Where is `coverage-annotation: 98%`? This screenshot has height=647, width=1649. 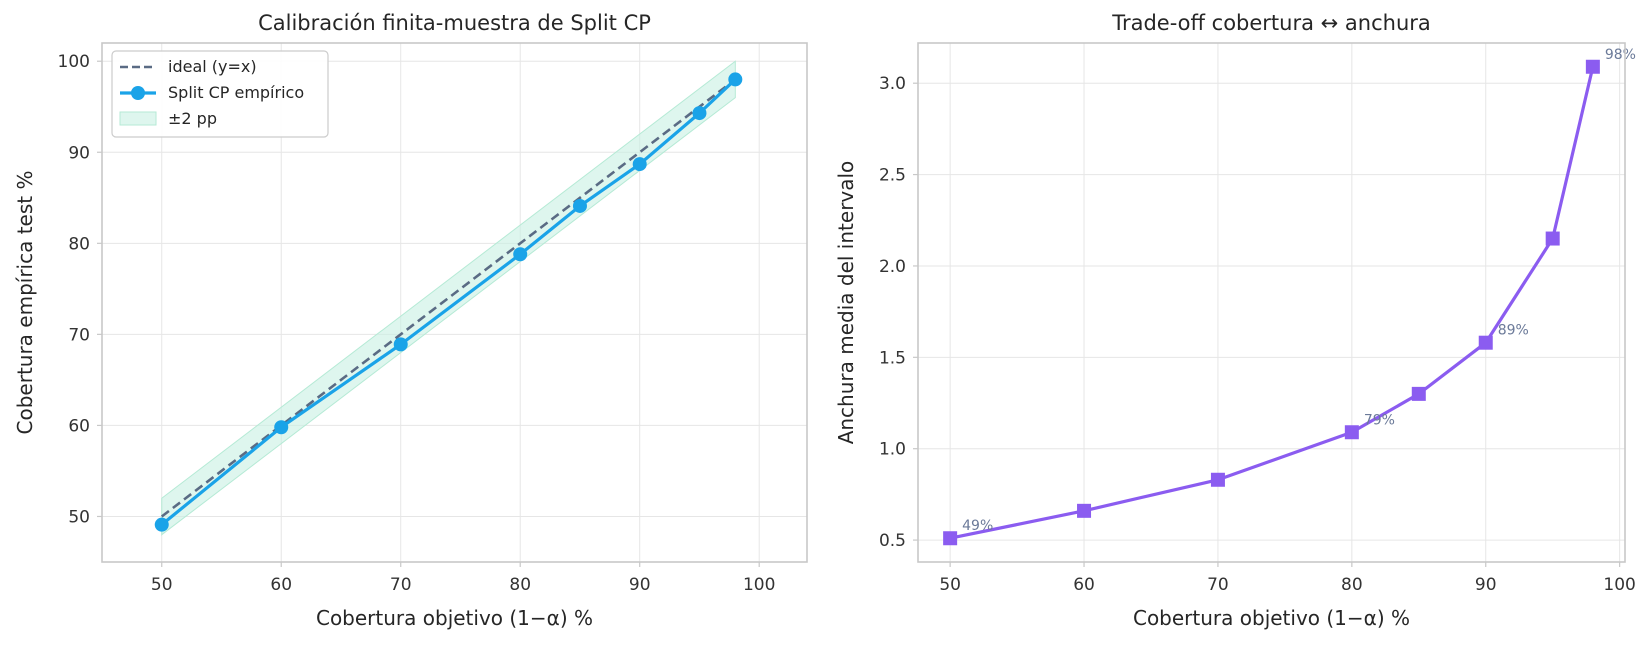 coverage-annotation: 98% is located at coordinates (1620, 55).